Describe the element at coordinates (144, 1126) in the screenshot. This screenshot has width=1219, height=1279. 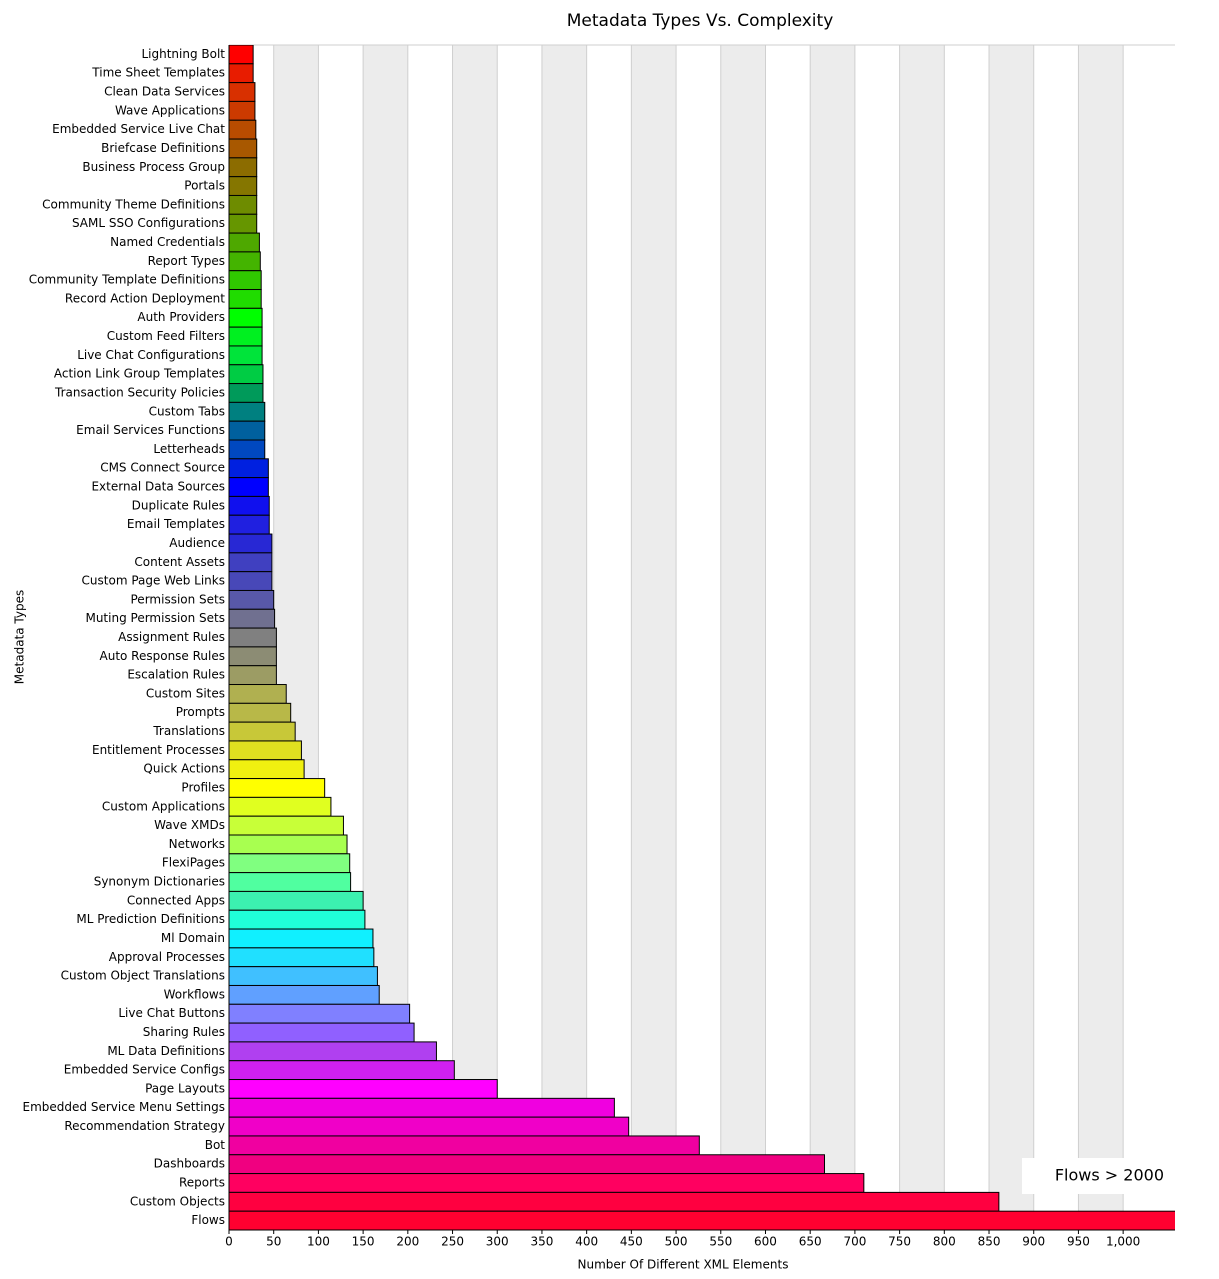
I see `y-tick-label: Recommendation Strategy` at that location.